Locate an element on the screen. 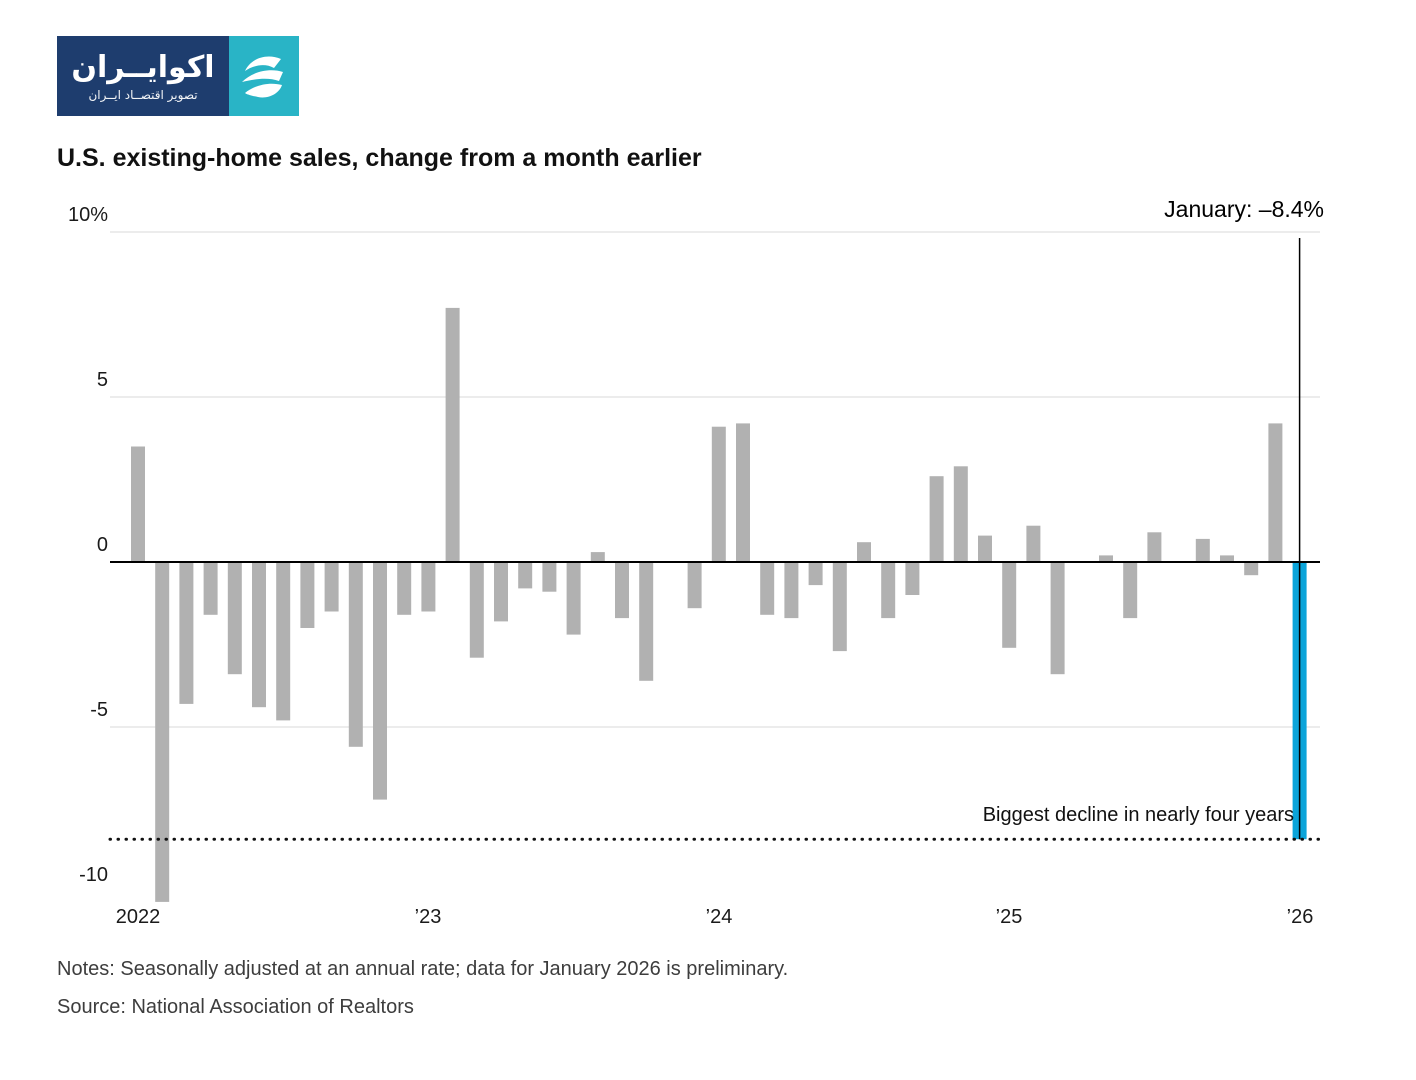  x-axis-label-2022: 2022 is located at coordinates (138, 917).